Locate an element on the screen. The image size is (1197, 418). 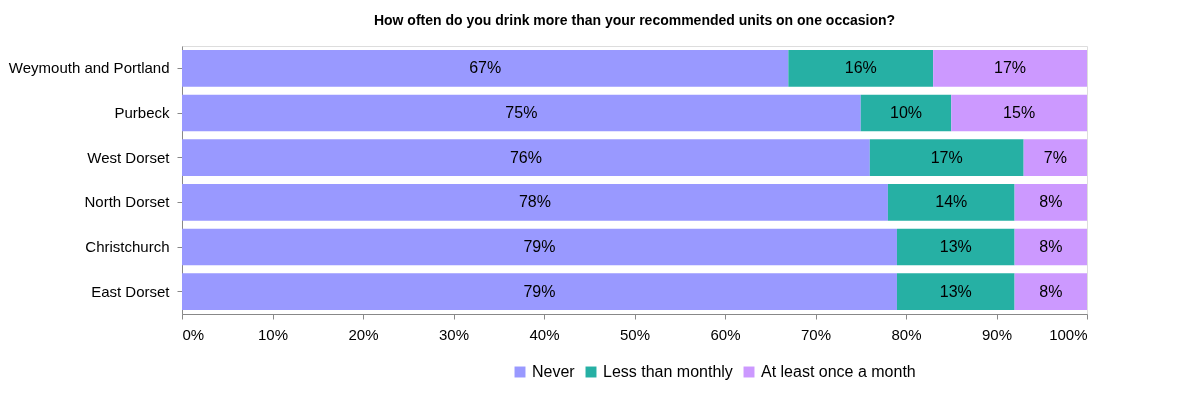
x-tick-label: 50% is located at coordinates (635, 334).